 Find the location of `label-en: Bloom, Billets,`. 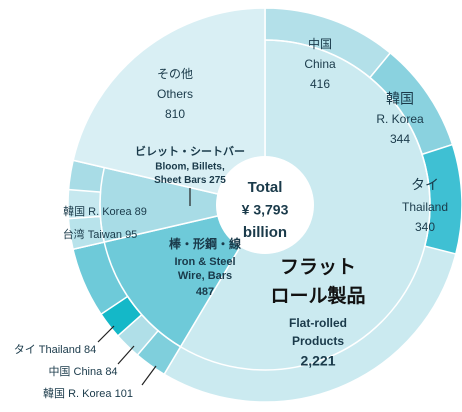

label-en: Bloom, Billets, is located at coordinates (190, 167).